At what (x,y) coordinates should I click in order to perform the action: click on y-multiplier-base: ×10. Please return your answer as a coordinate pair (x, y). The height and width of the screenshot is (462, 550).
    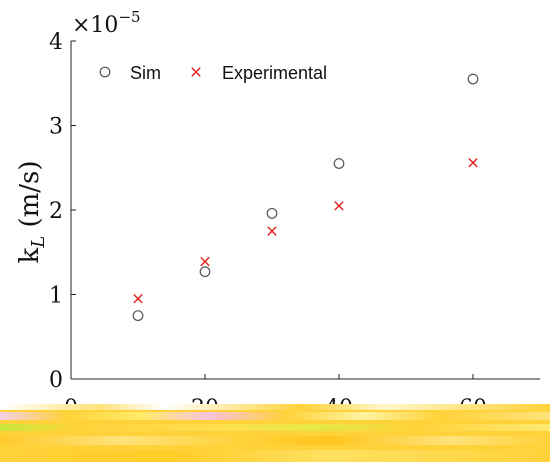
    Looking at the image, I should click on (95, 25).